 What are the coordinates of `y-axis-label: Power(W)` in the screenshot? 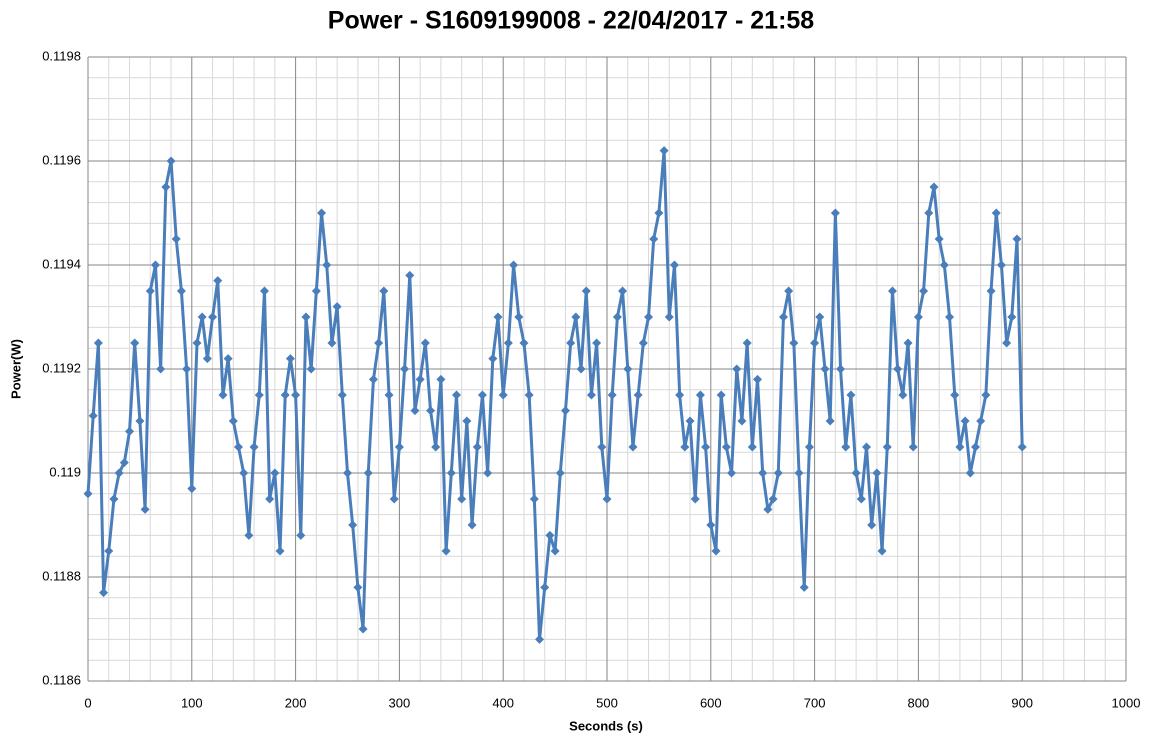 It's located at (15, 369).